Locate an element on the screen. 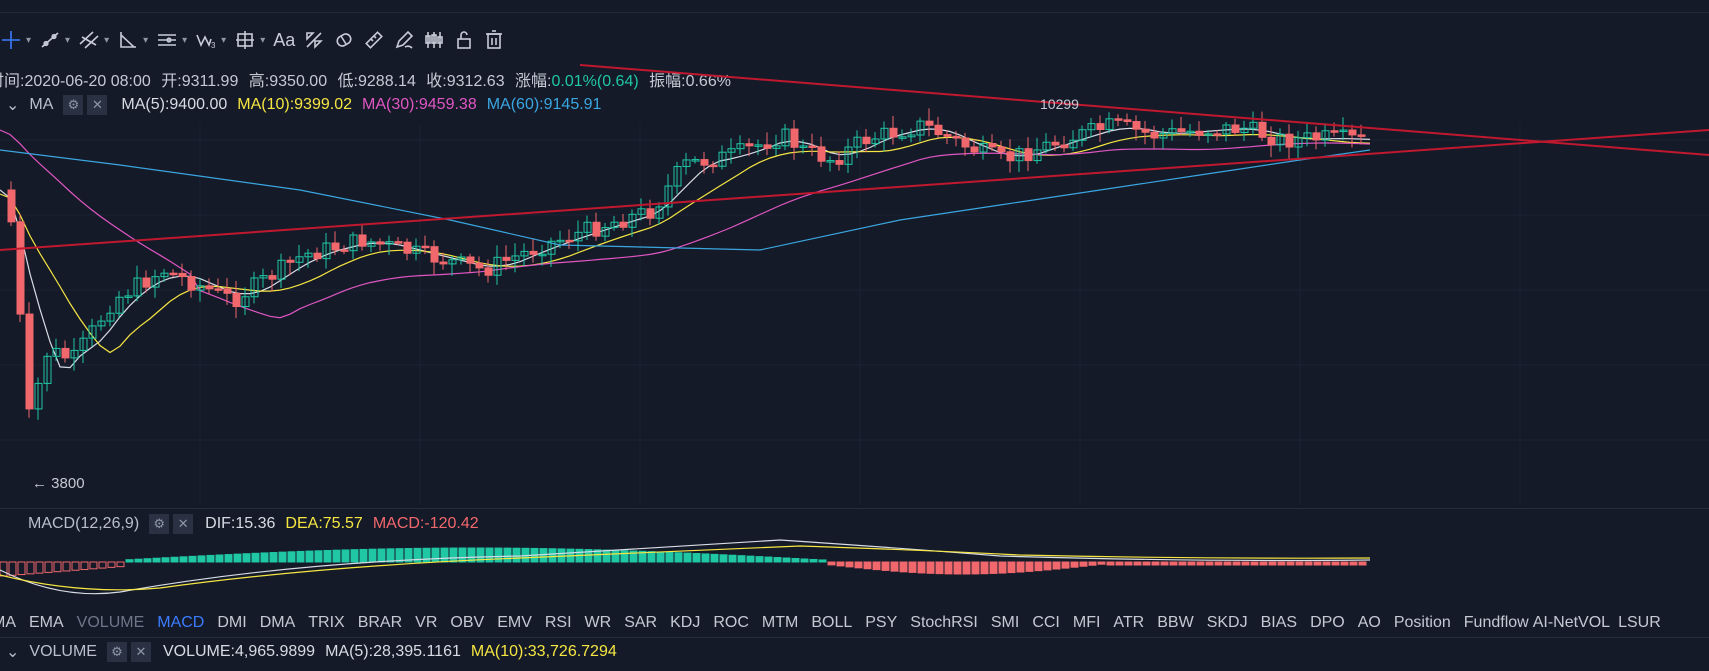  tab-smi: SMI is located at coordinates (1005, 622).